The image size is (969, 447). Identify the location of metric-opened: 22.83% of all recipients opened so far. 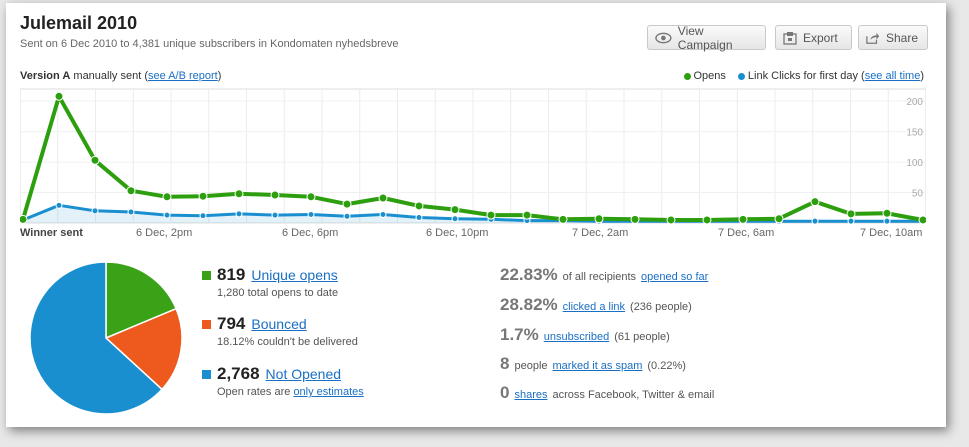
(604, 275).